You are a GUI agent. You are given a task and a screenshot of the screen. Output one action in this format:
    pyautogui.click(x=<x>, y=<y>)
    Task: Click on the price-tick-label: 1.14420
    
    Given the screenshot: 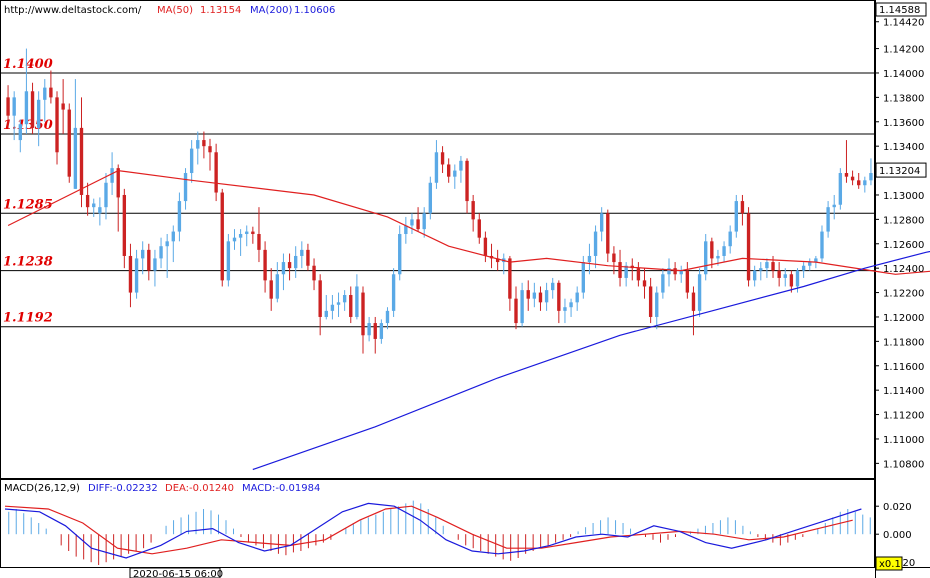 What is the action you would take?
    pyautogui.click(x=903, y=23)
    